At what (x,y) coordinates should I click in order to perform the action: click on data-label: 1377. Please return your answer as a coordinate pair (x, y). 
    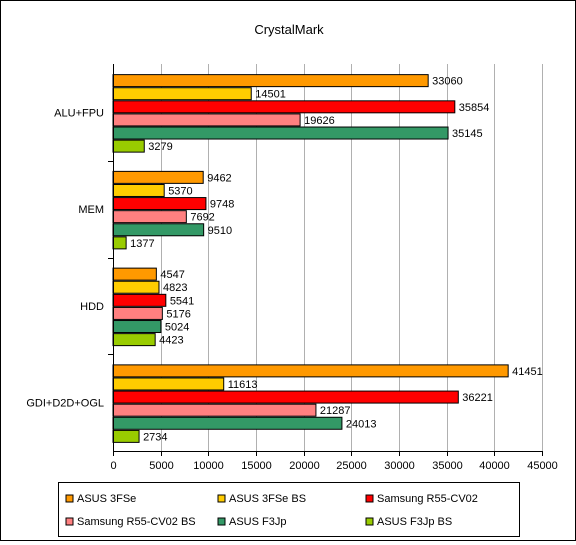
    Looking at the image, I should click on (142, 244).